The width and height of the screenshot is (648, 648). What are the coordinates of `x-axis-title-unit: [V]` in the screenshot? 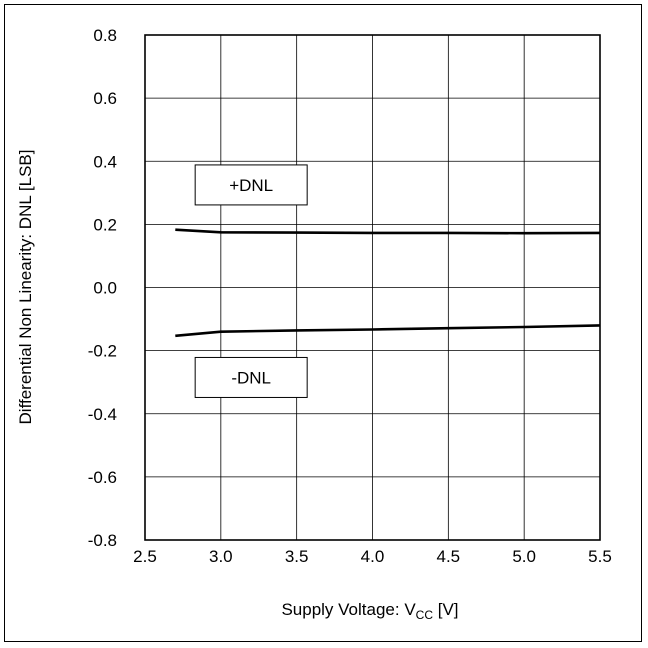 It's located at (446, 609).